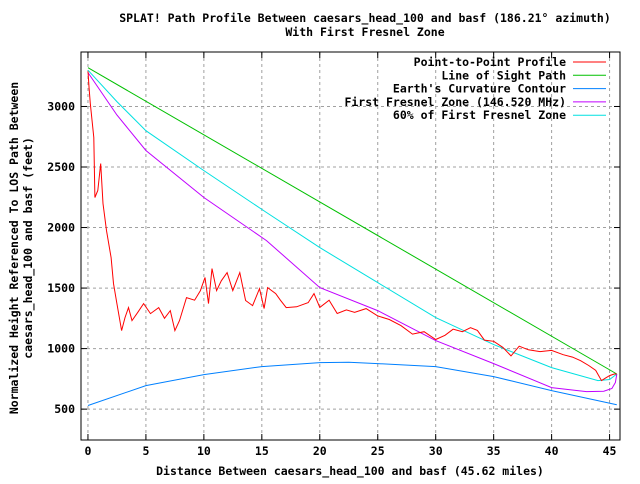  I want to click on y-tick-label: 3000, so click(61, 106).